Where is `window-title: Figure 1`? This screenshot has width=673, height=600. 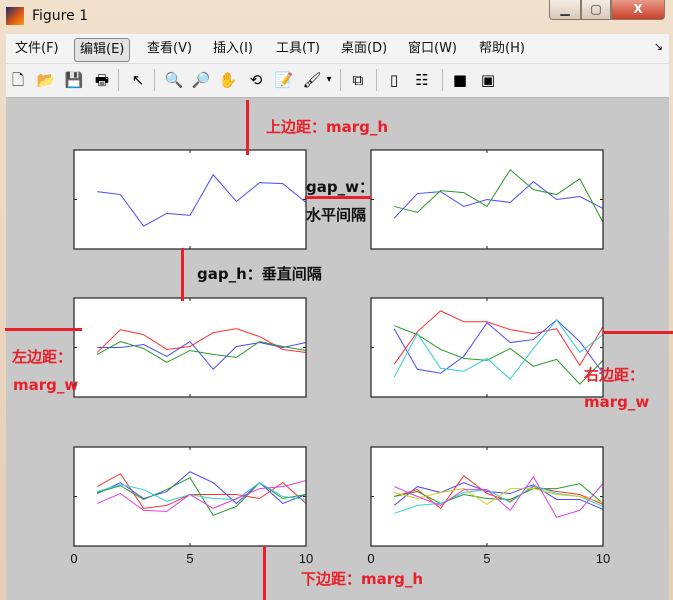
window-title: Figure 1 is located at coordinates (60, 16).